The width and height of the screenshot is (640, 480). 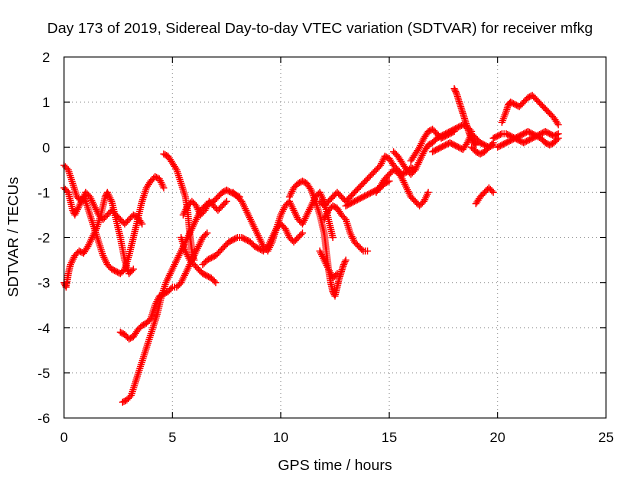 What do you see at coordinates (46, 102) in the screenshot?
I see `y-tick-label: 1` at bounding box center [46, 102].